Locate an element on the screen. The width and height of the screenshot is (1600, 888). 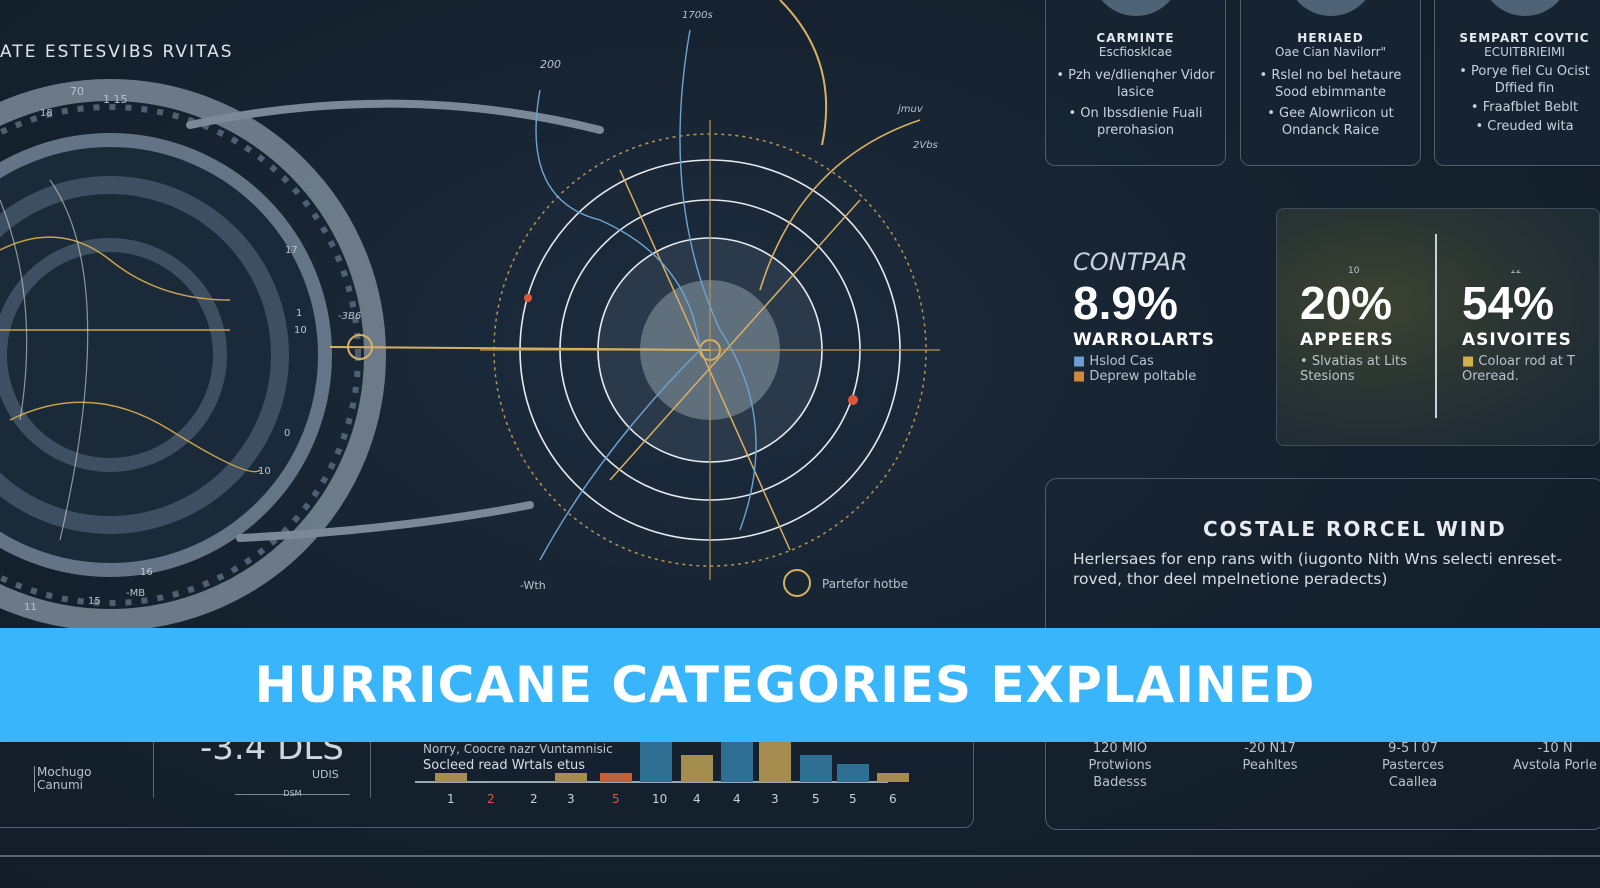
metric-label: Protwions Badesss is located at coordinates (1120, 774).